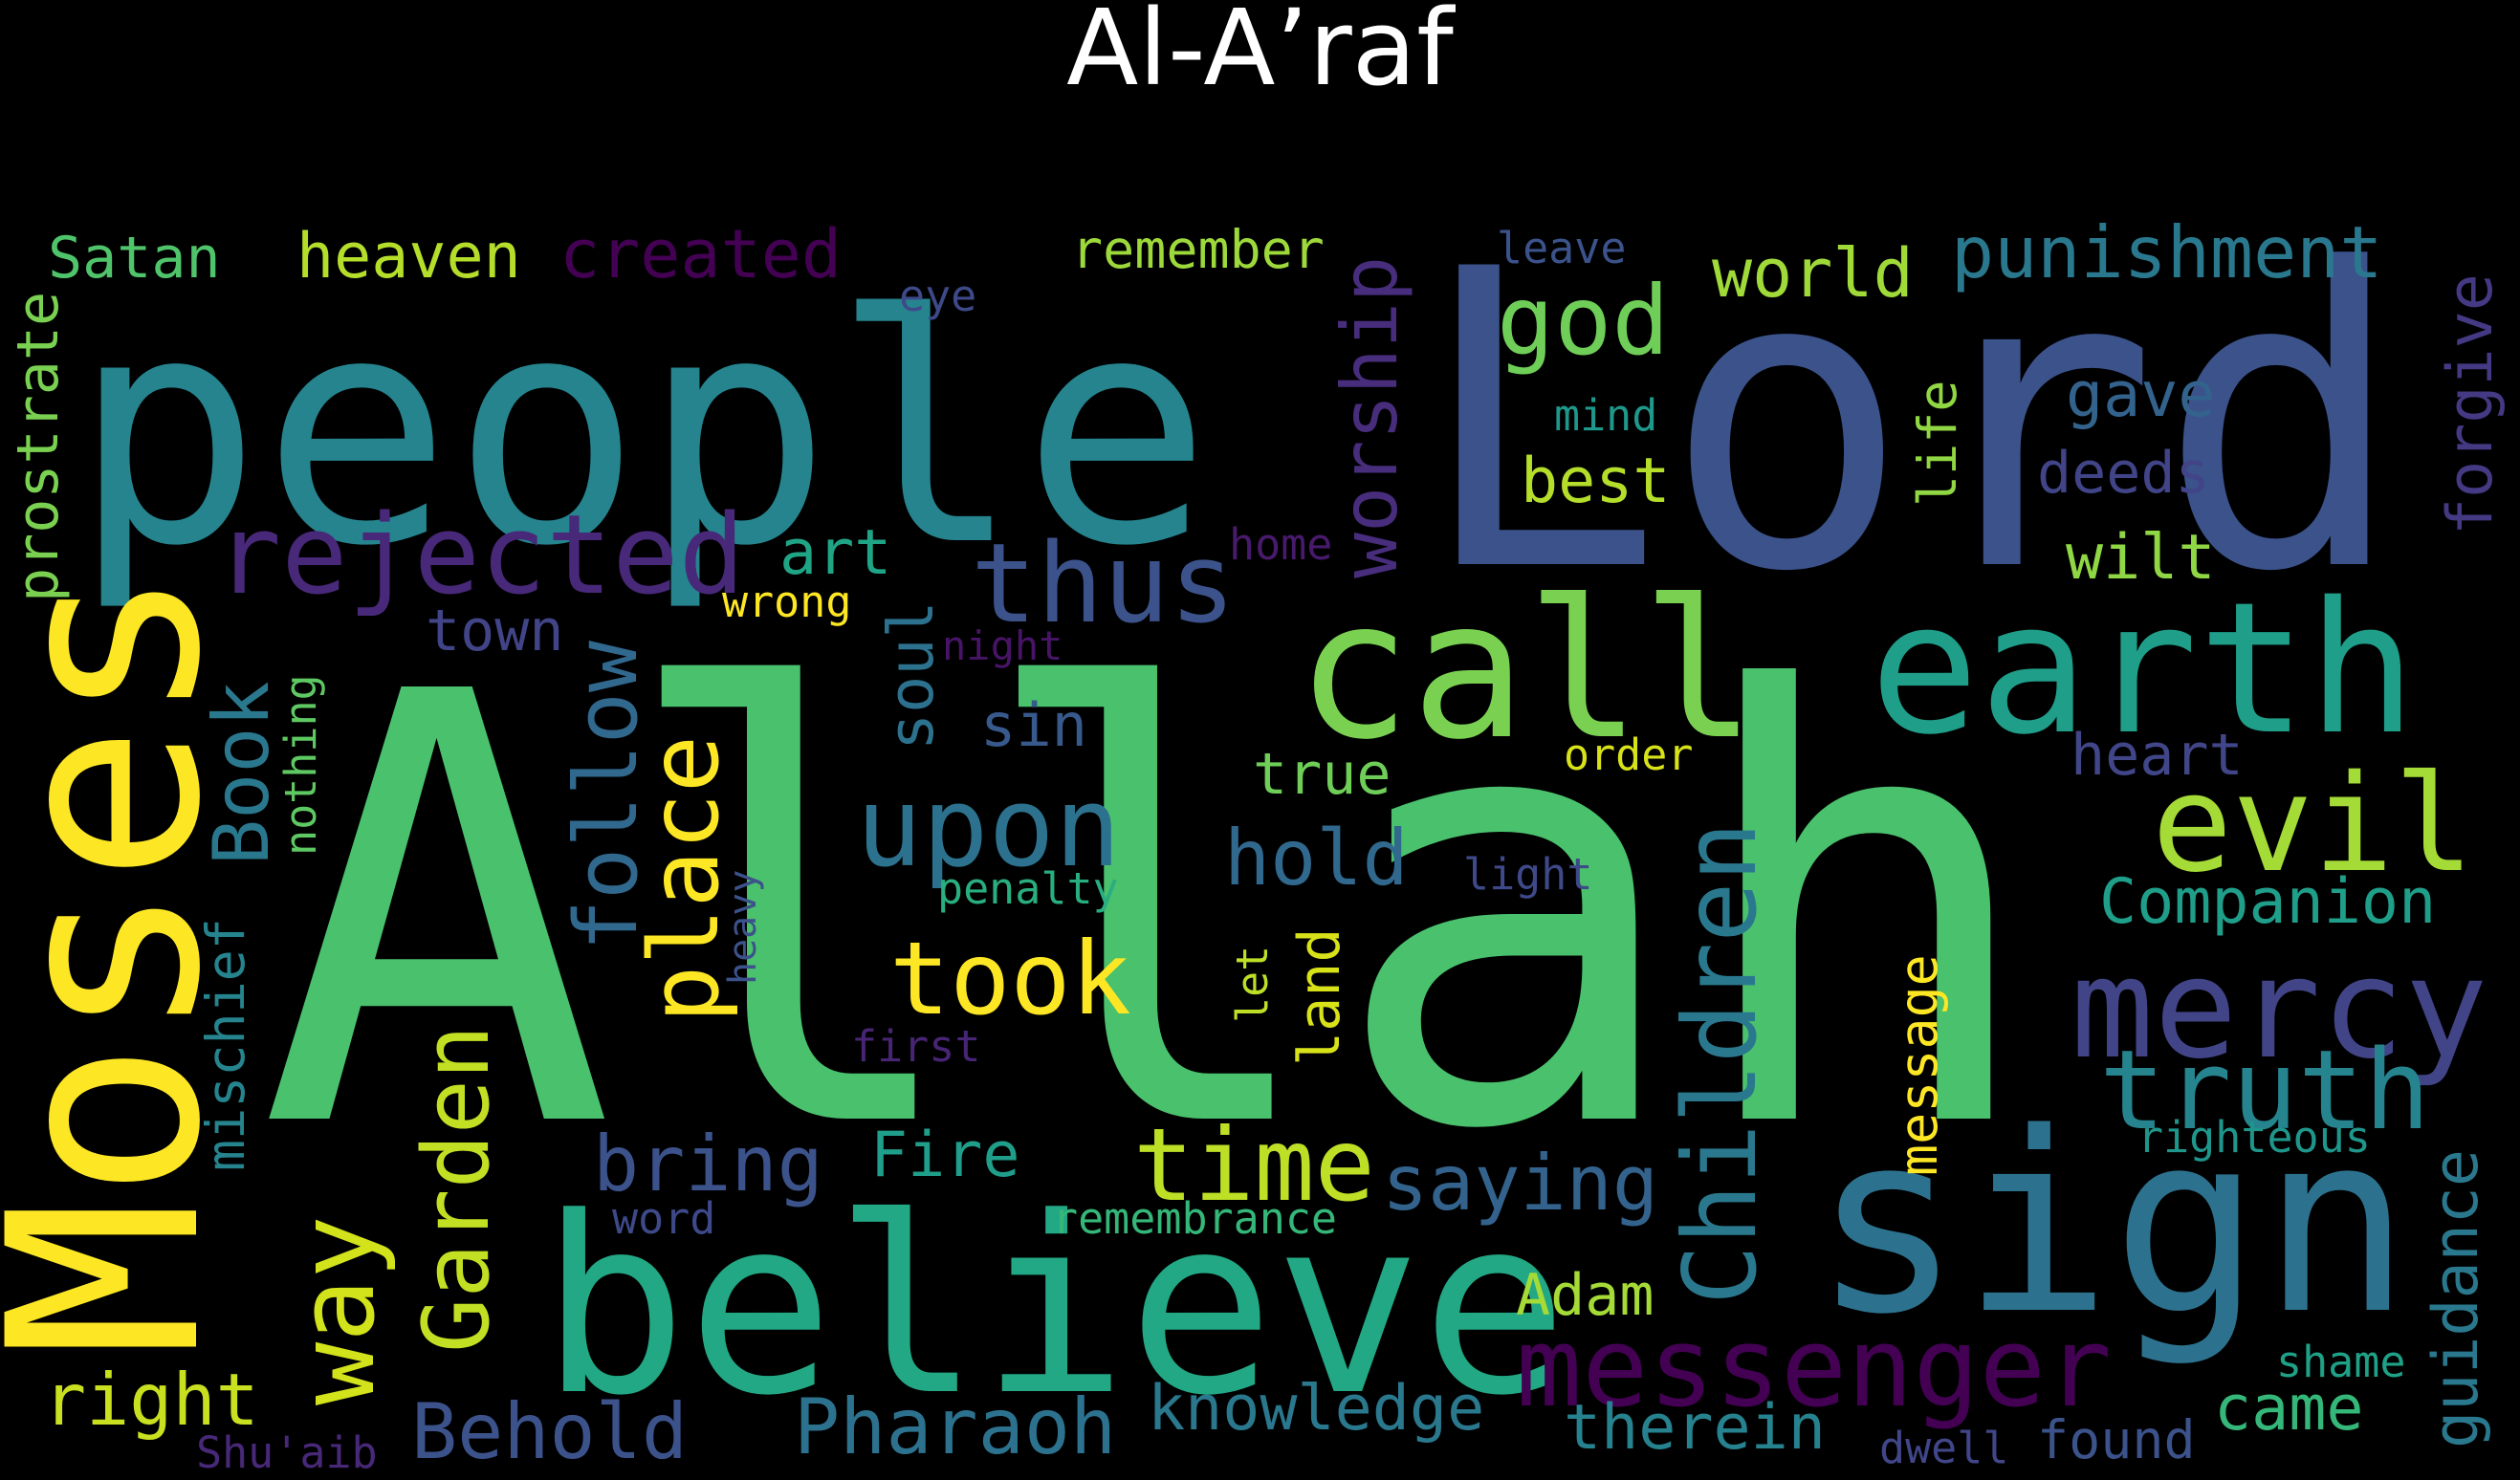 This screenshot has height=1480, width=2520. What do you see at coordinates (336, 1310) in the screenshot?
I see `word-way: way` at bounding box center [336, 1310].